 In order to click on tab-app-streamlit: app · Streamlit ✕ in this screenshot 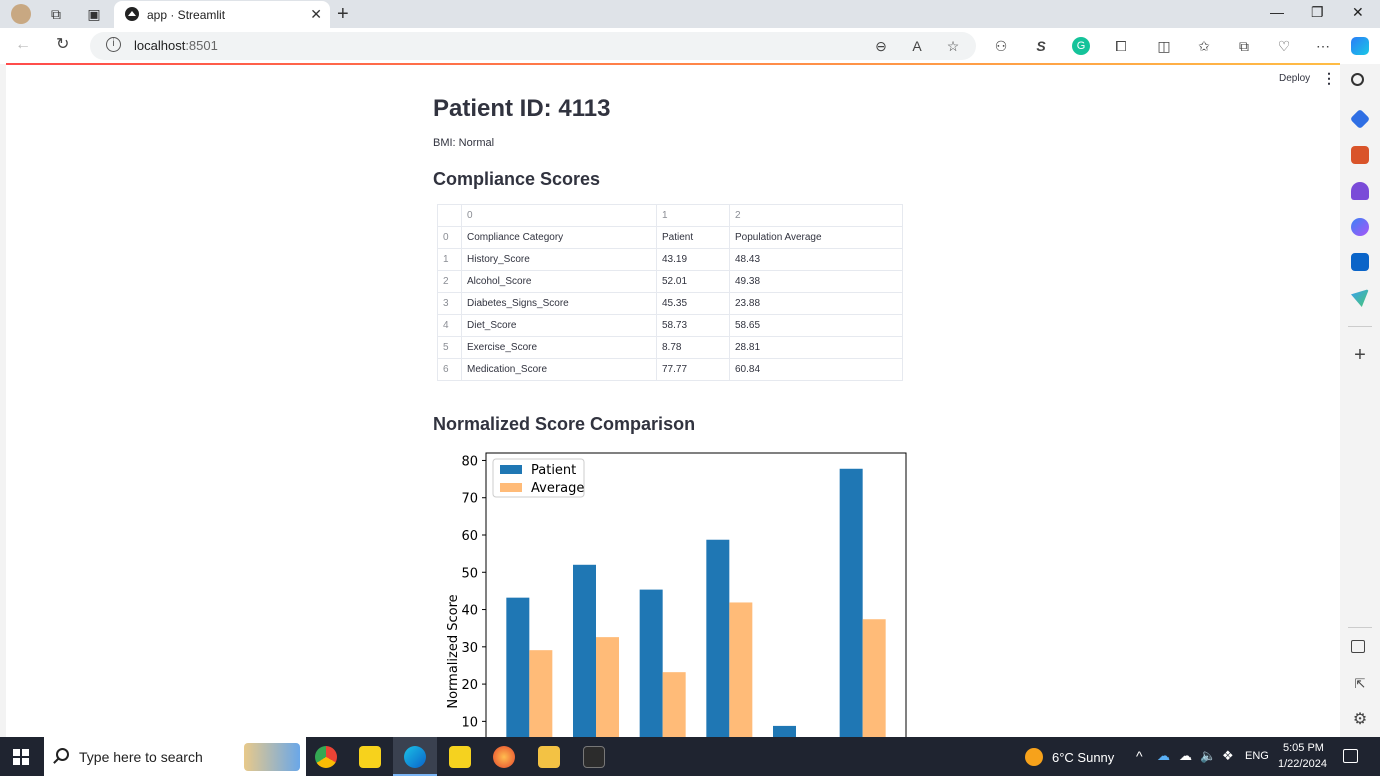, I will do `click(222, 14)`.